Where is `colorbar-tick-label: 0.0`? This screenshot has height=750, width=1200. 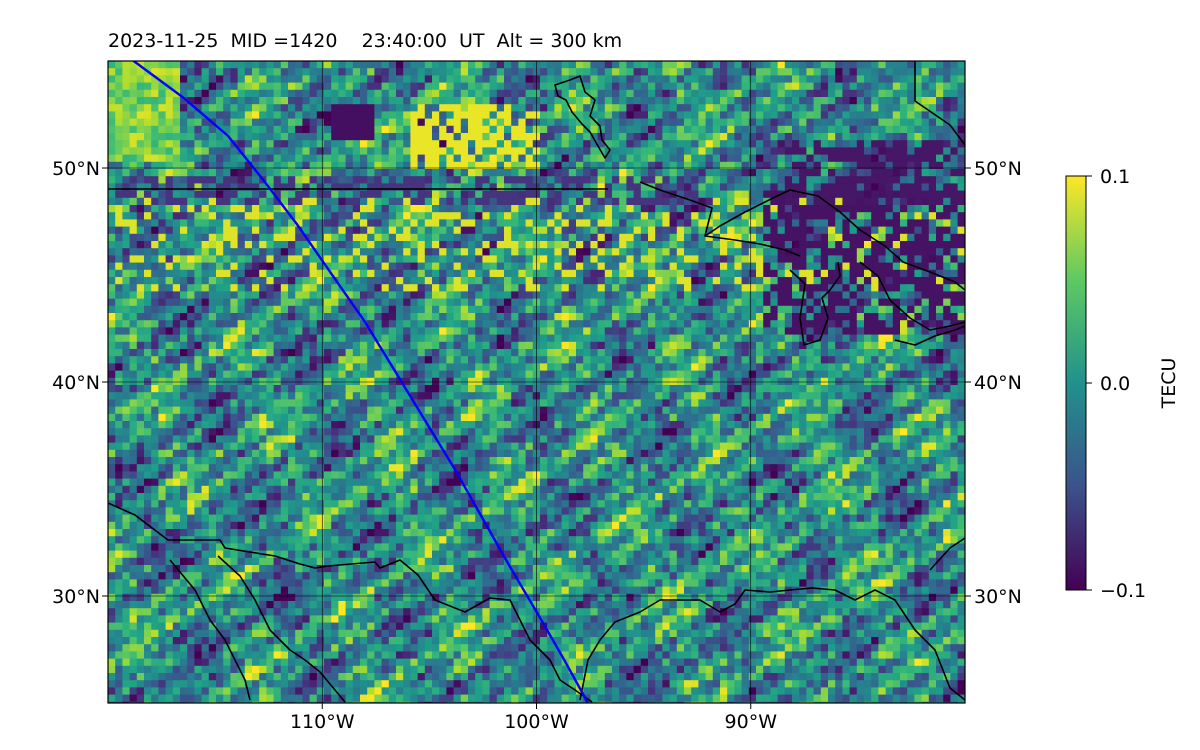
colorbar-tick-label: 0.0 is located at coordinates (1115, 384).